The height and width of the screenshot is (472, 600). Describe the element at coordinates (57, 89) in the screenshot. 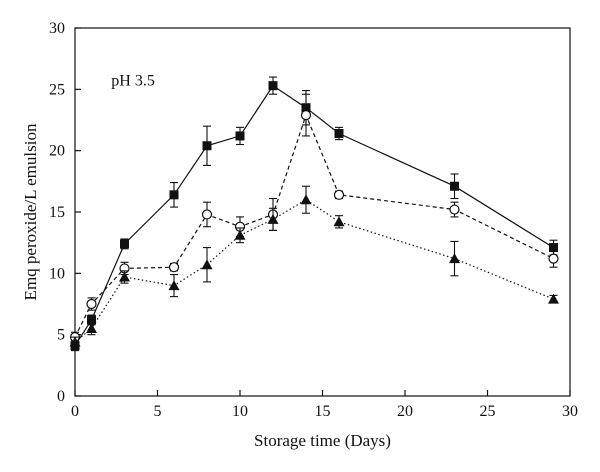

I see `y-tick-label: 25` at that location.